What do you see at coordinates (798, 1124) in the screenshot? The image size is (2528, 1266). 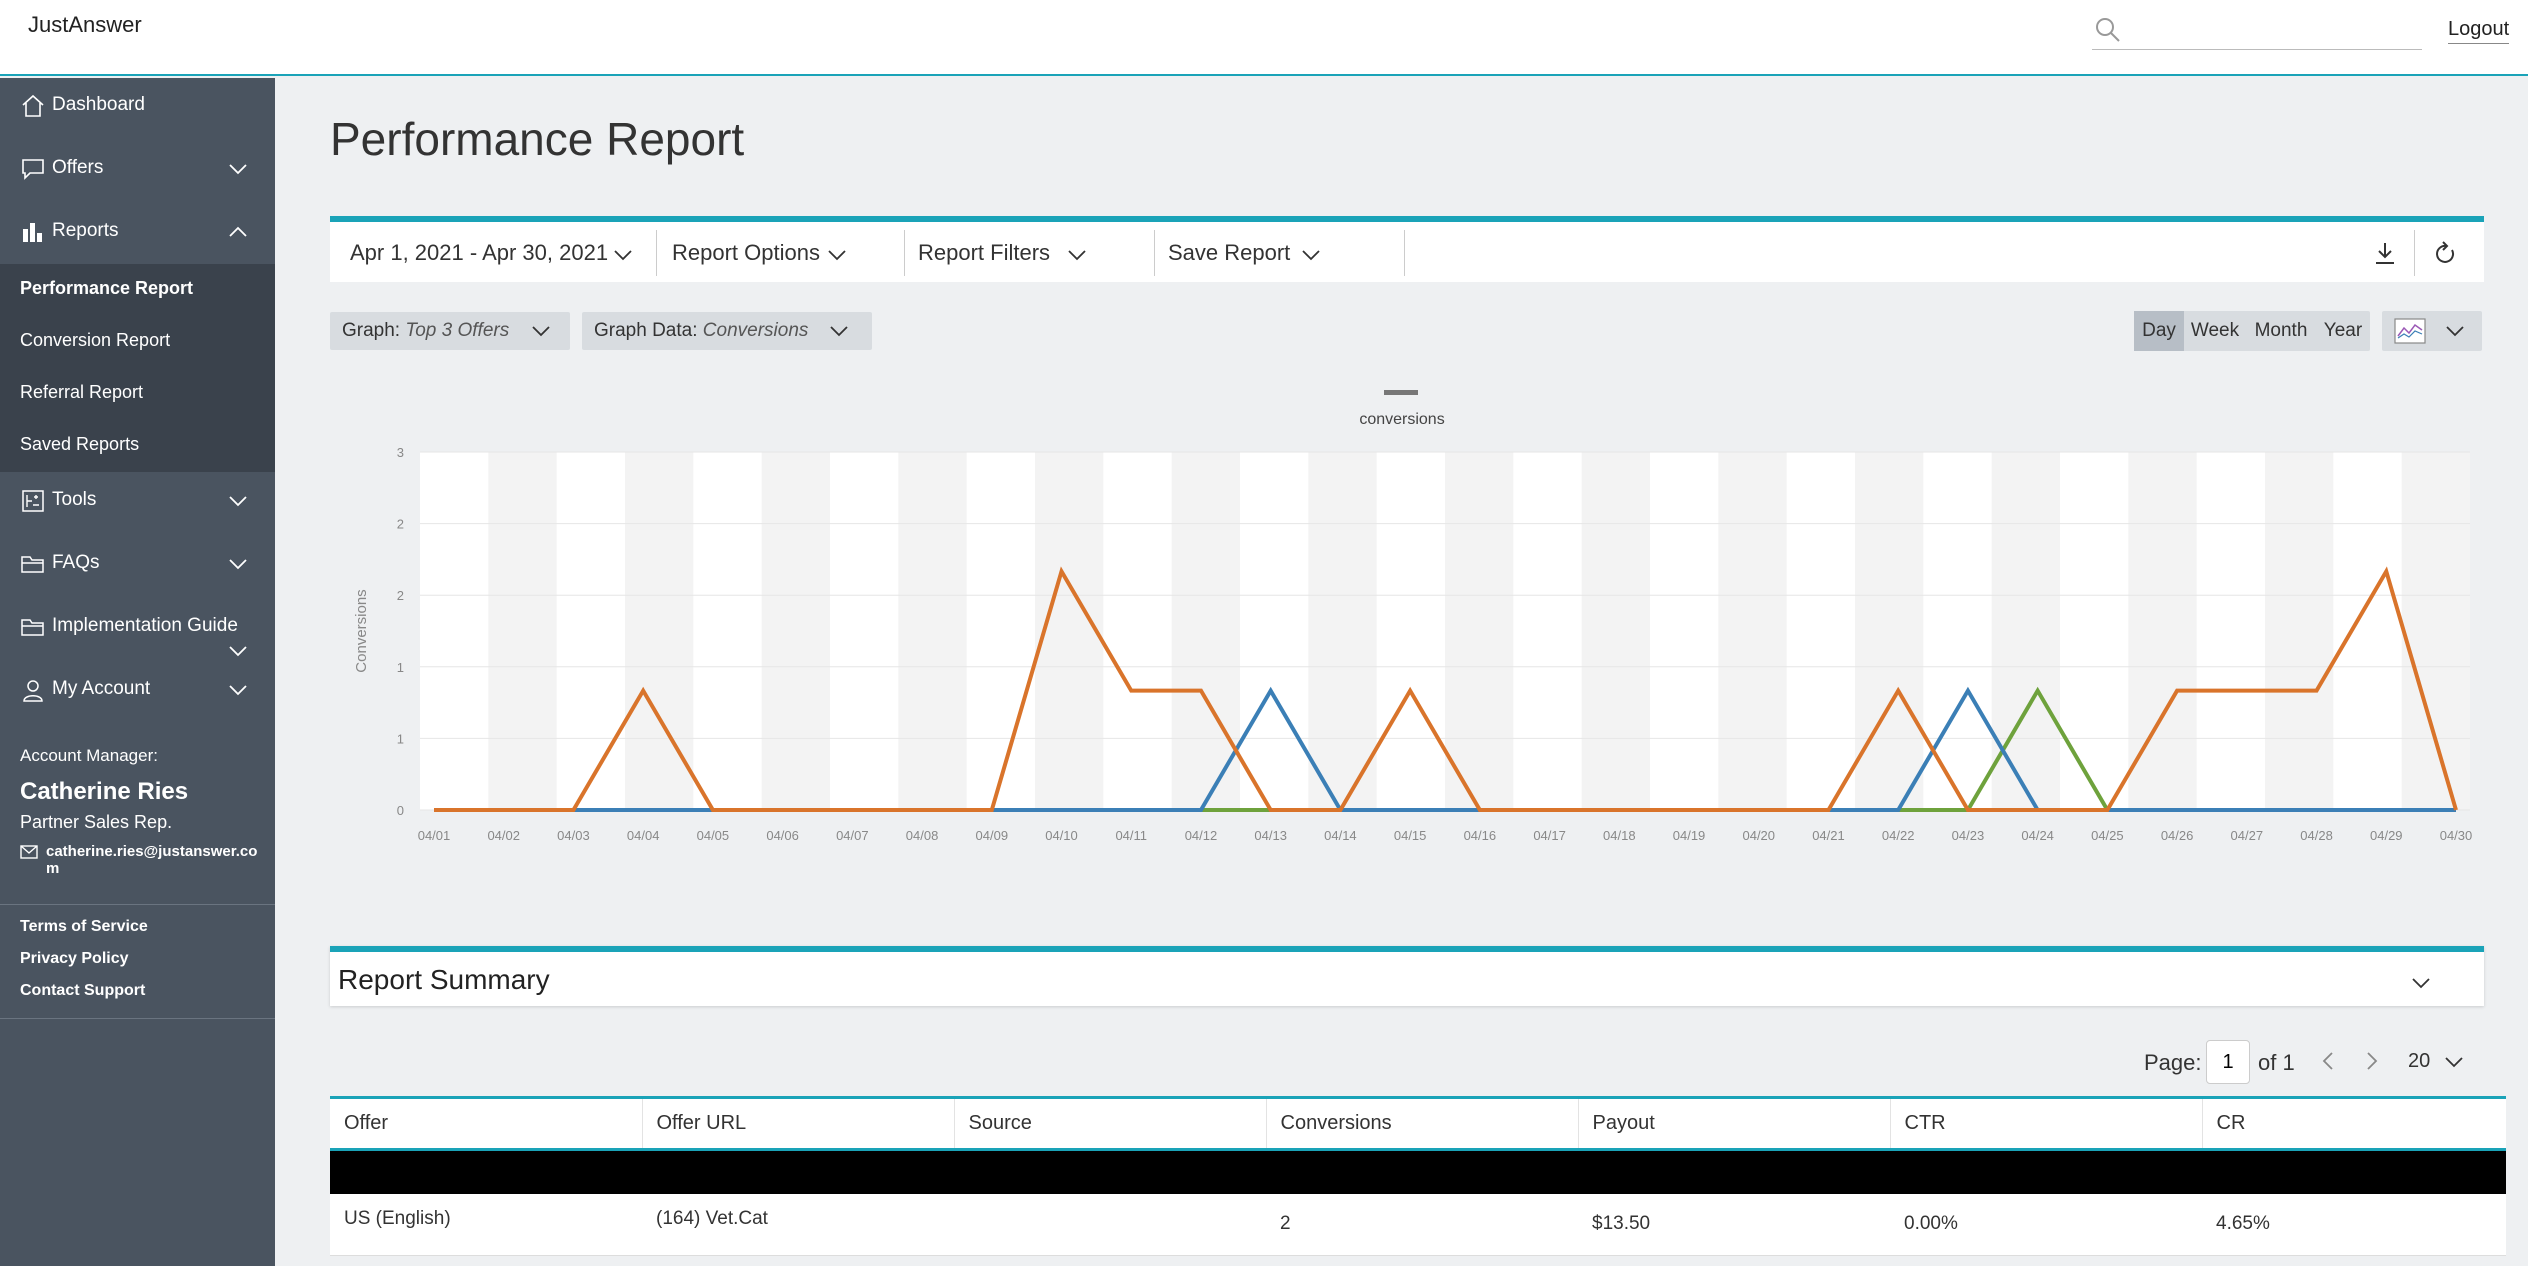 I see `column-header-offer-url: Offer URL` at bounding box center [798, 1124].